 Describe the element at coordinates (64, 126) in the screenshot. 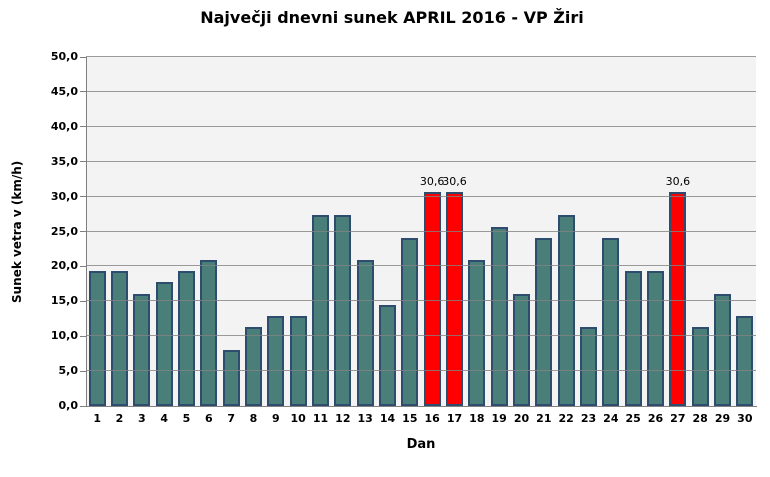

I see `y-tick-label: 40,0` at that location.